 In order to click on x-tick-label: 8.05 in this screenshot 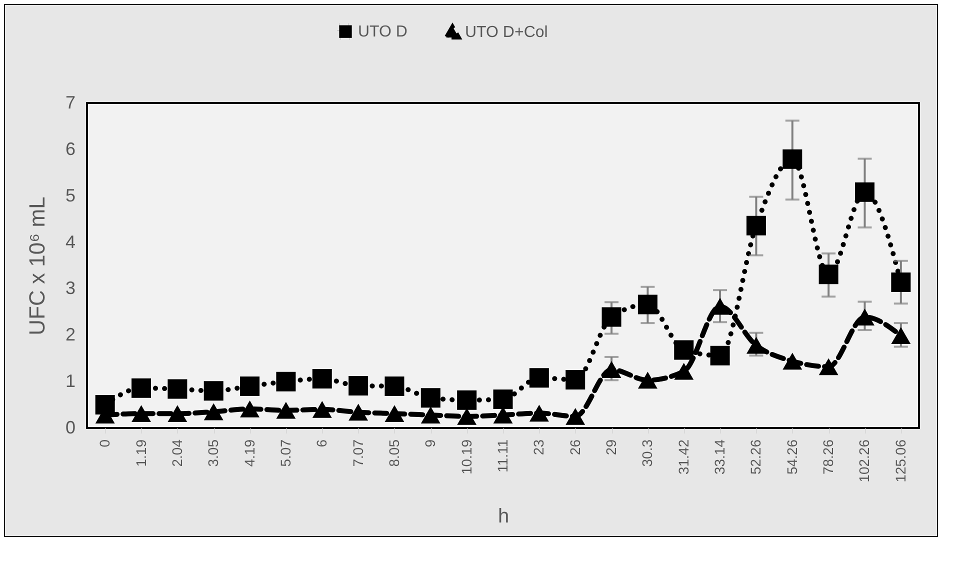, I will do `click(394, 453)`.